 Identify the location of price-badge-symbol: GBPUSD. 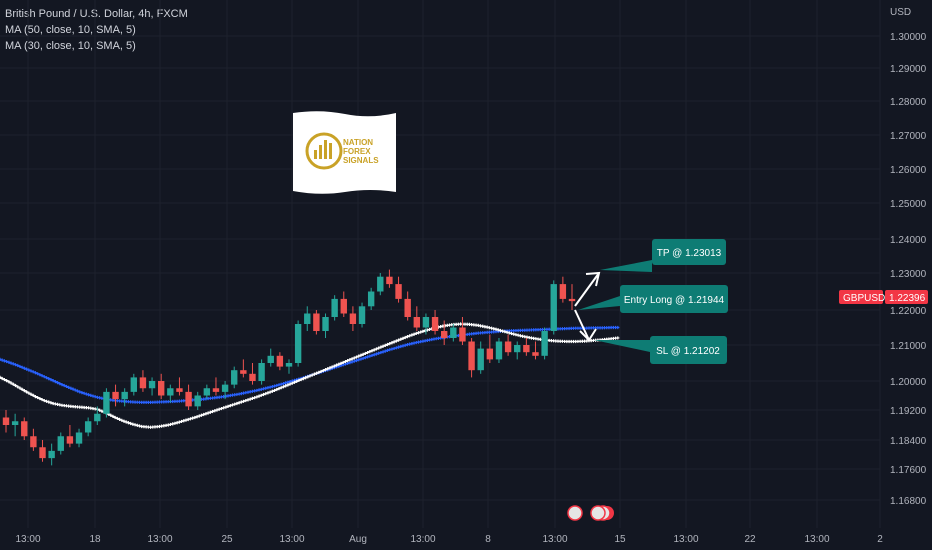
(864, 298).